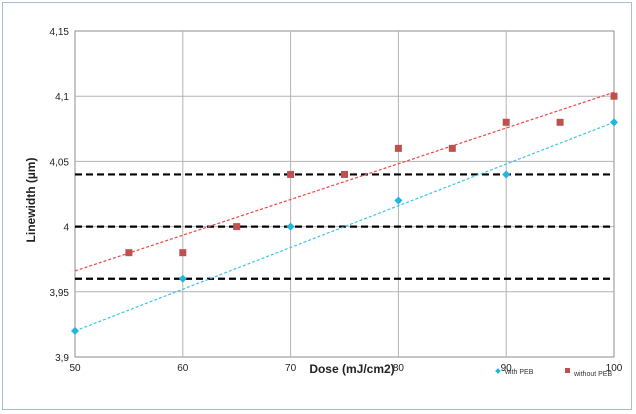 The image size is (636, 414). I want to click on y-tick-label: 4,1, so click(62, 97).